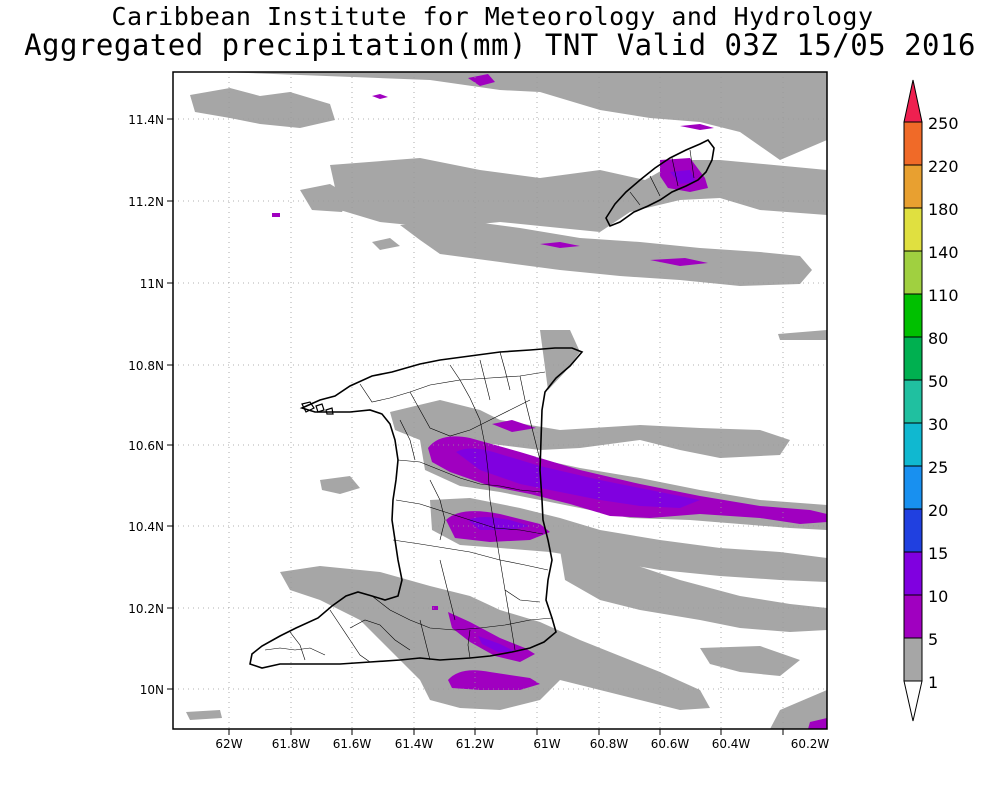 The width and height of the screenshot is (1000, 800). I want to click on colorbar-label: 110, so click(943, 295).